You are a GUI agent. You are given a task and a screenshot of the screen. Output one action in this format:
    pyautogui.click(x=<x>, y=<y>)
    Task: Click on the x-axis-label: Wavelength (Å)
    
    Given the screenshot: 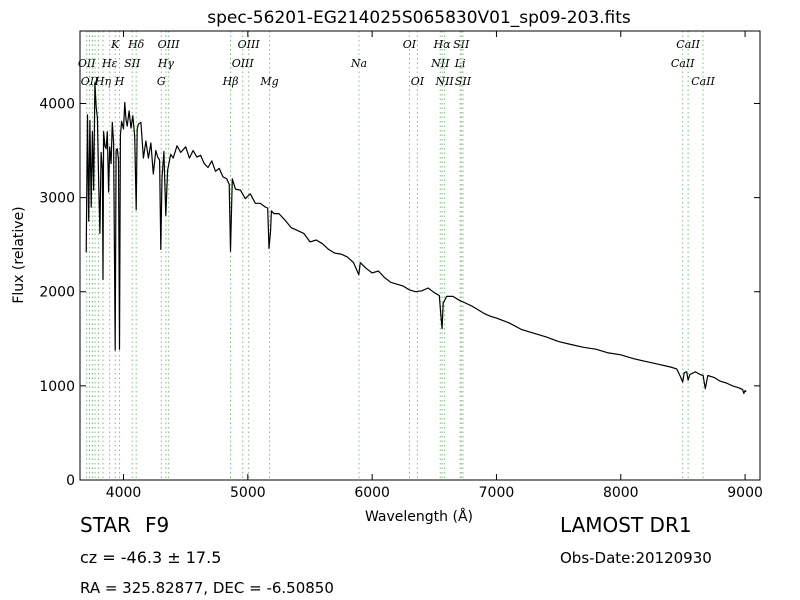 What is the action you would take?
    pyautogui.click(x=419, y=516)
    